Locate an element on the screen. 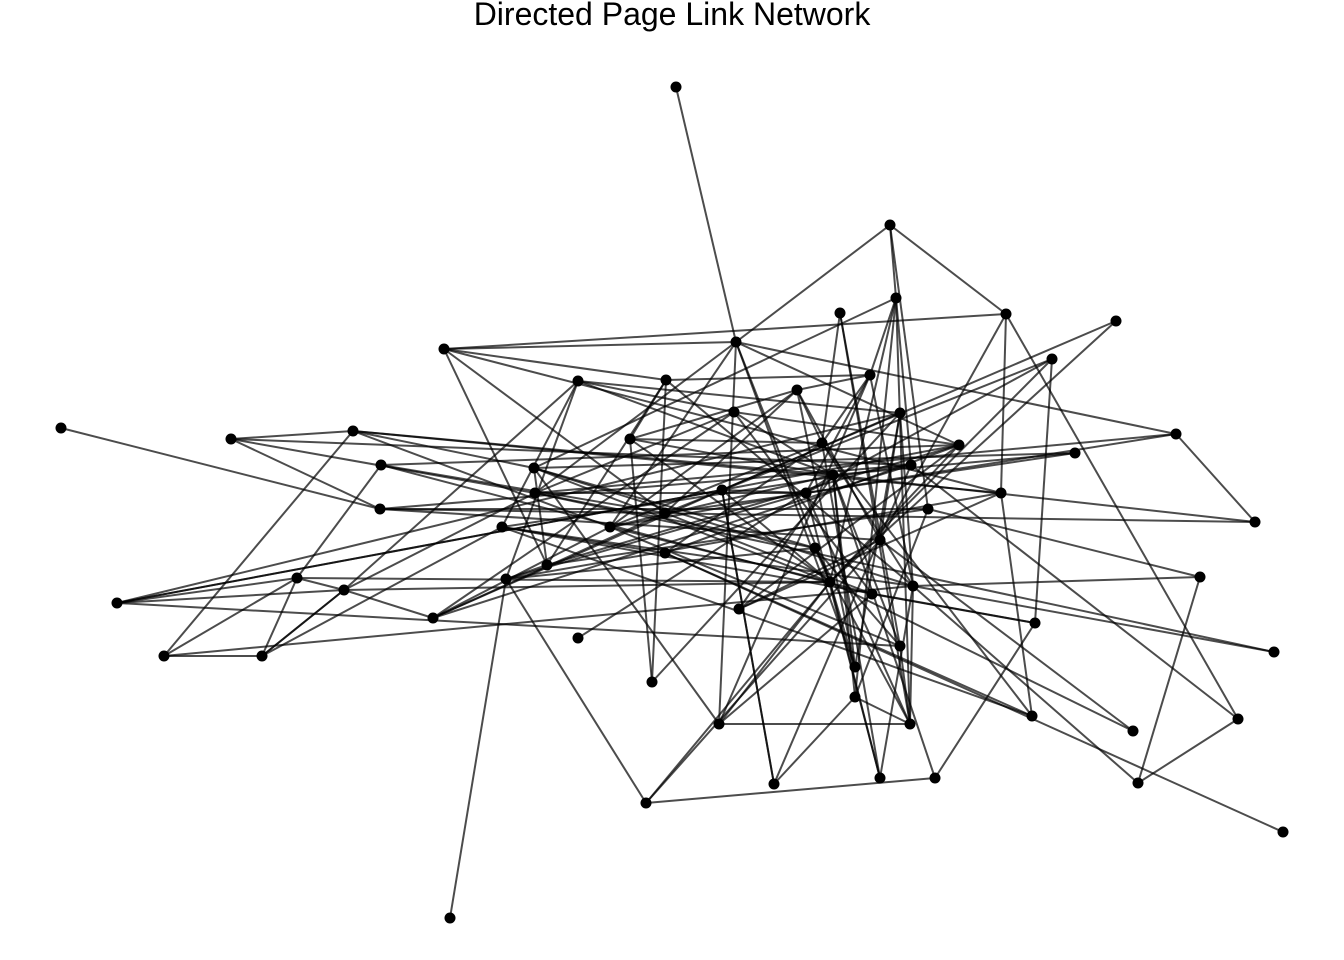  diagram-title: Directed Page Link Network is located at coordinates (672, 16).